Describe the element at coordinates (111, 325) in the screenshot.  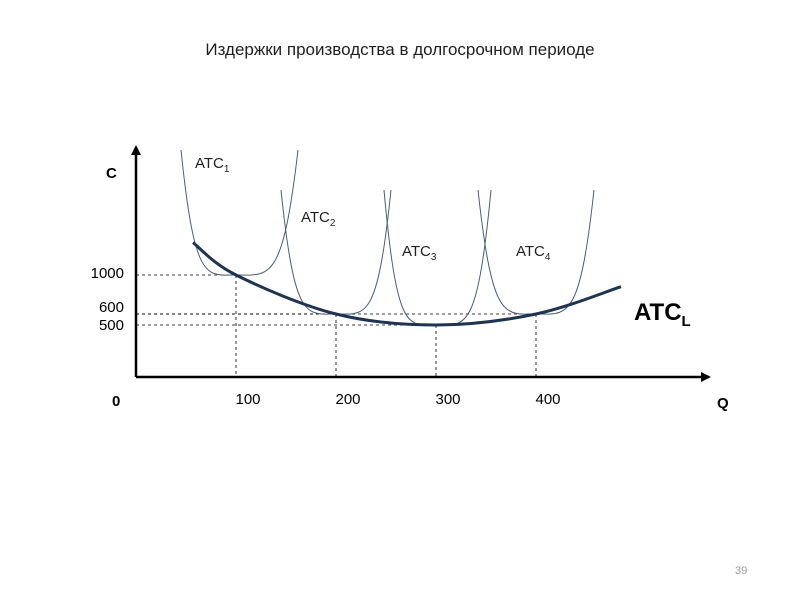
I see `y-tick-label-500: 500` at that location.